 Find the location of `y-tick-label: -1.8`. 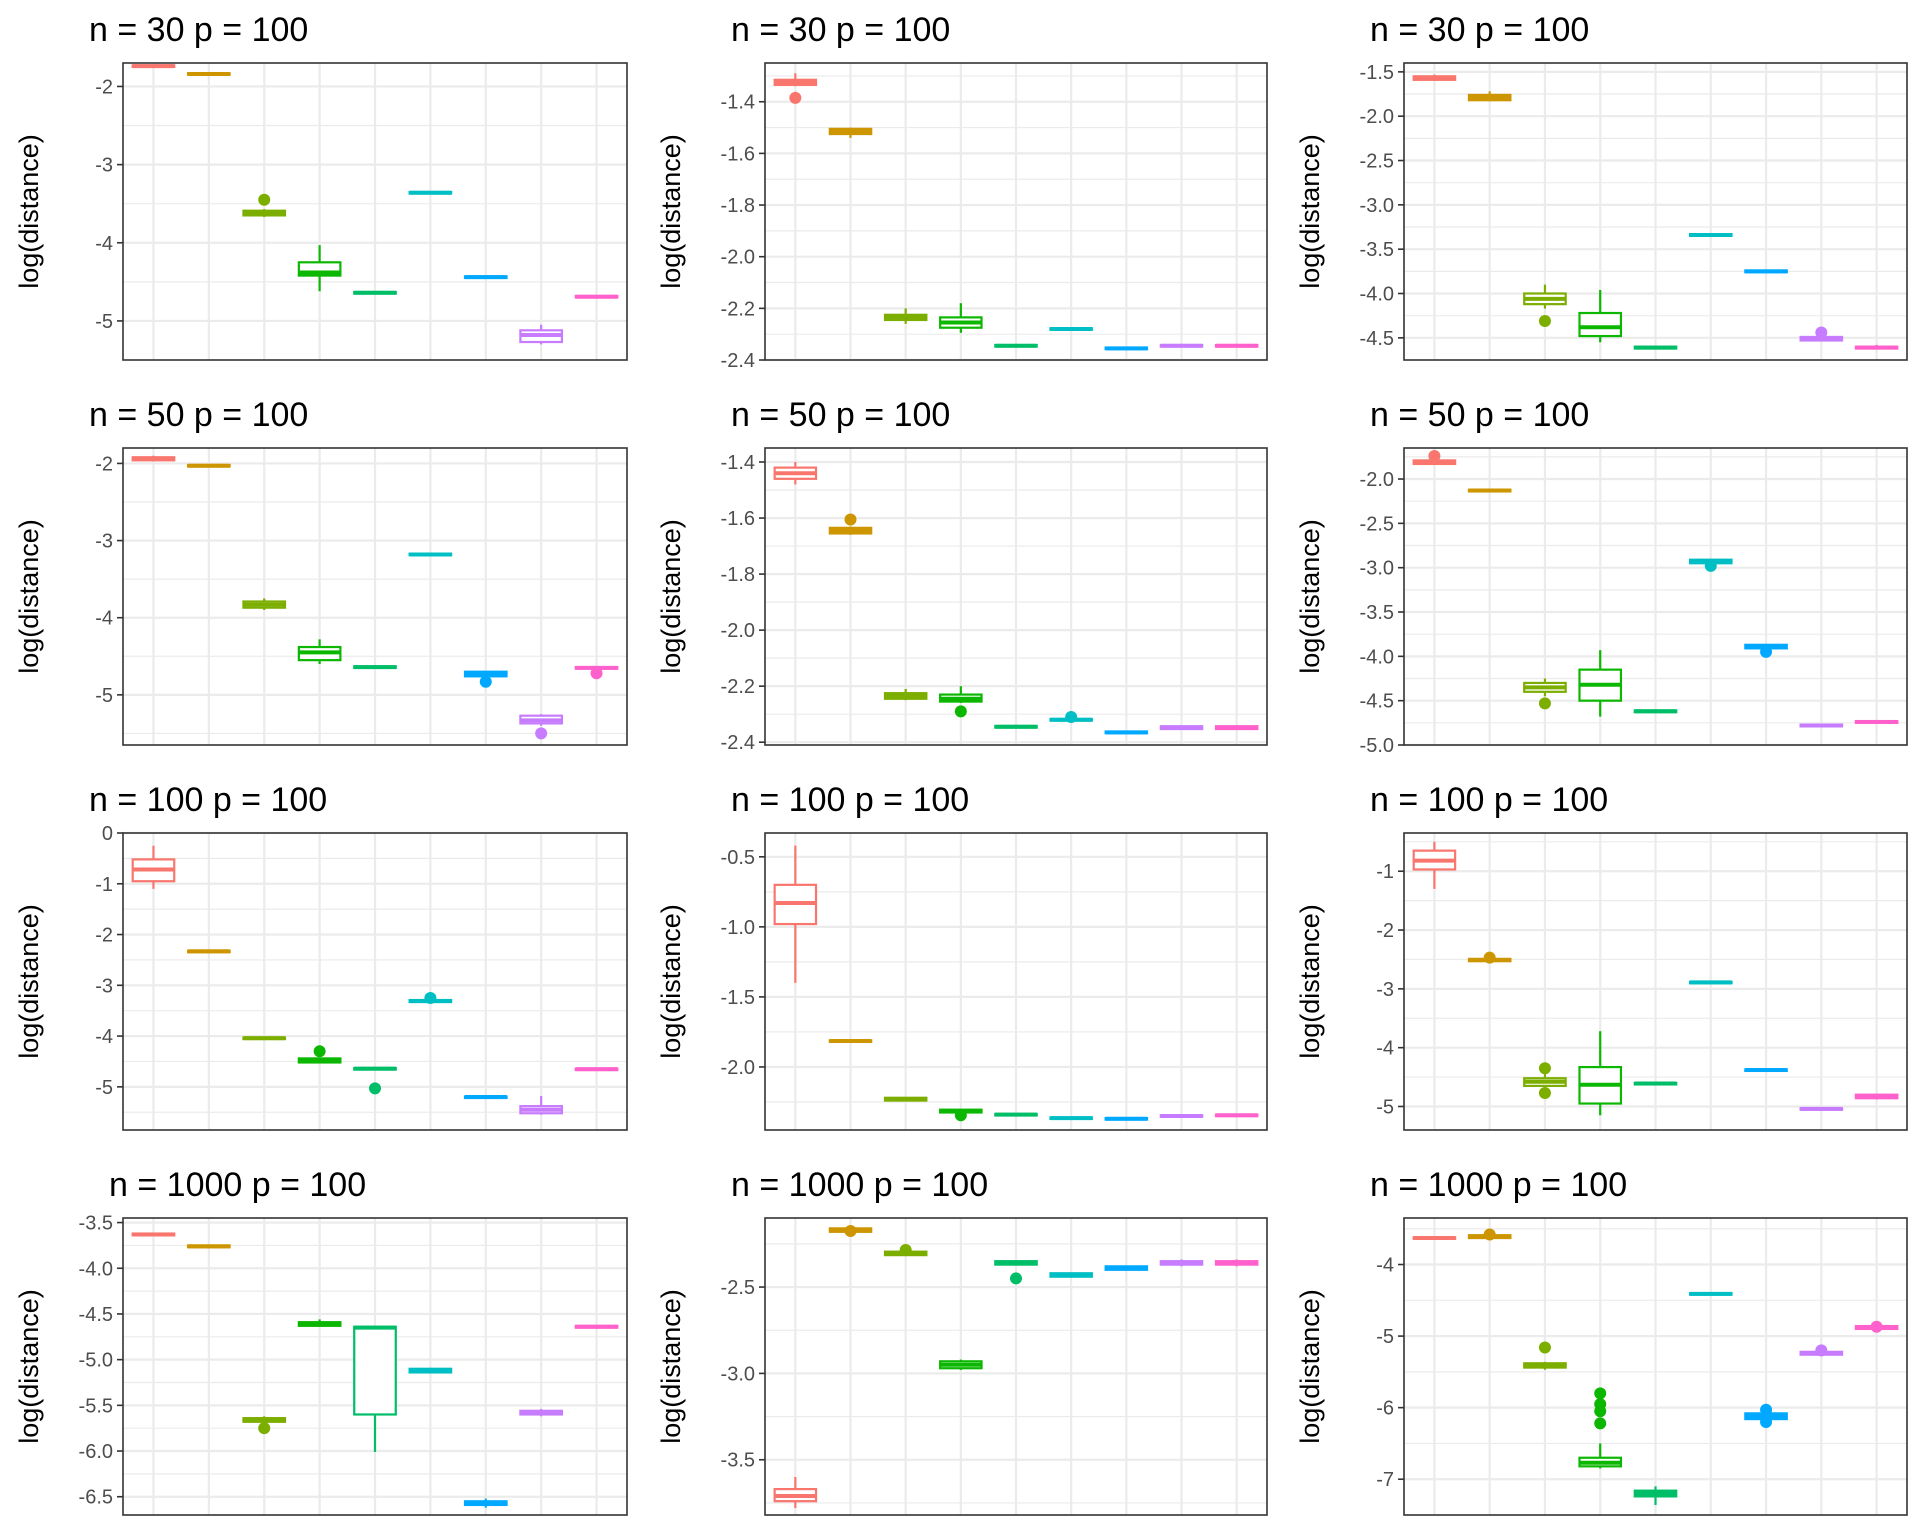

y-tick-label: -1.8 is located at coordinates (738, 206).